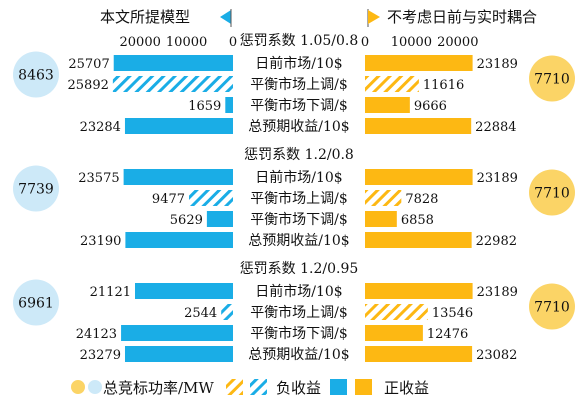  Describe the element at coordinates (88, 64) in the screenshot. I see `left-bar-value-label: 25707` at that location.